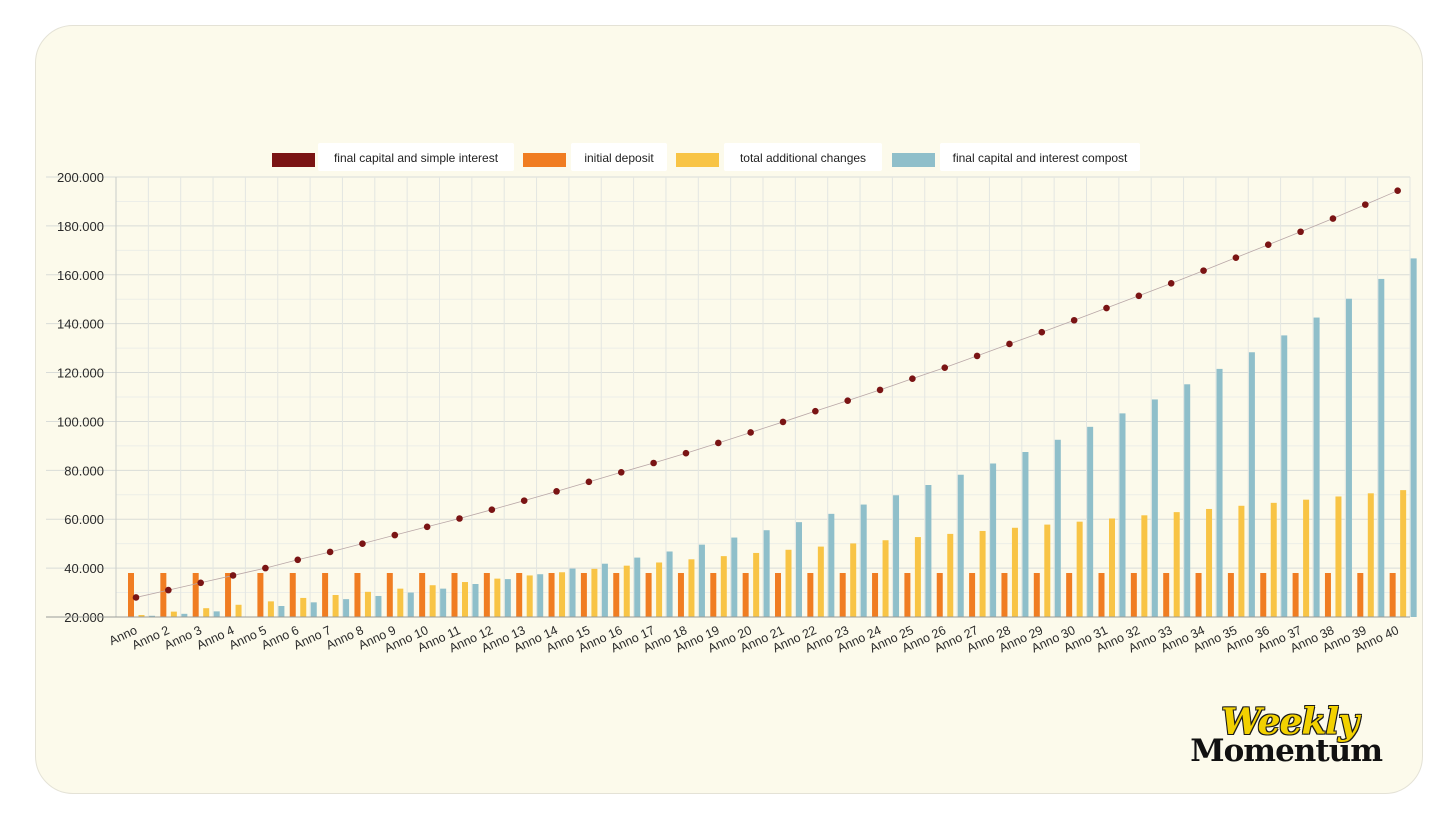 The height and width of the screenshot is (819, 1456). I want to click on brand-logo-line1: Weekly, so click(1290, 722).